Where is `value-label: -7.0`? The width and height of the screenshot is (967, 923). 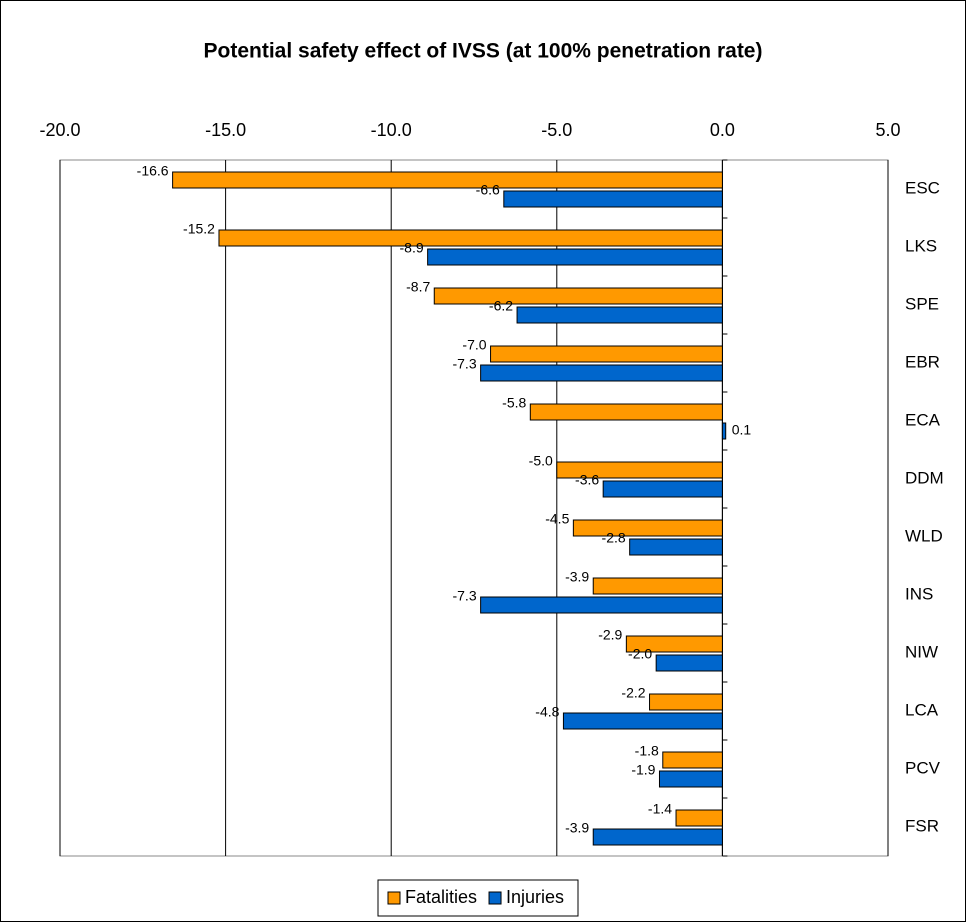
value-label: -7.0 is located at coordinates (474, 345).